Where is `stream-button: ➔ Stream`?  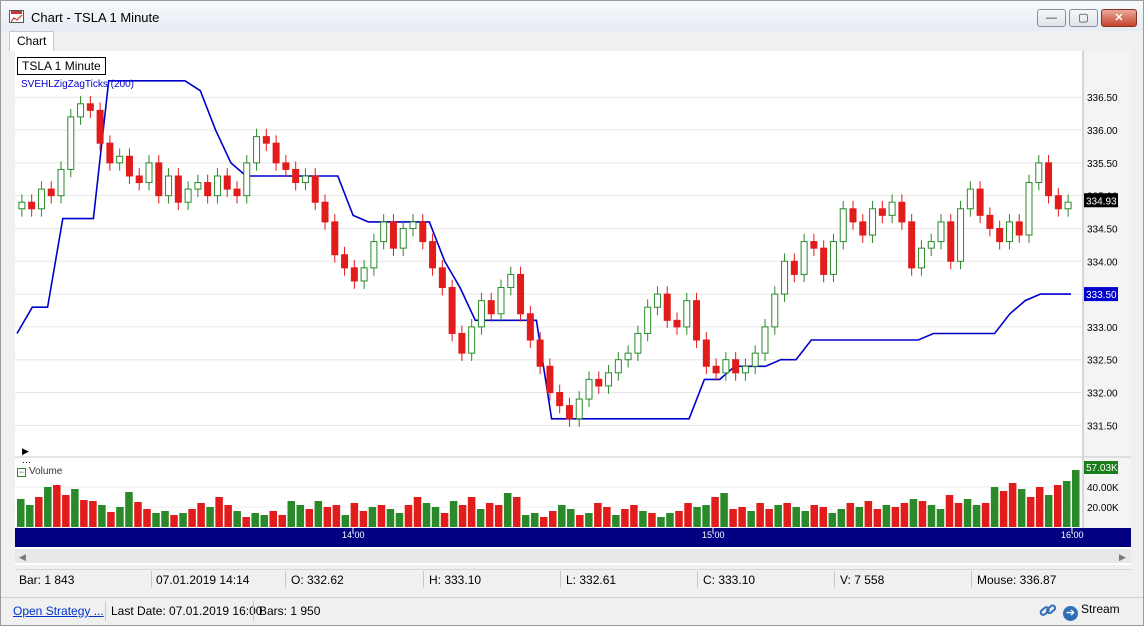
stream-button: ➔ Stream is located at coordinates (1091, 611).